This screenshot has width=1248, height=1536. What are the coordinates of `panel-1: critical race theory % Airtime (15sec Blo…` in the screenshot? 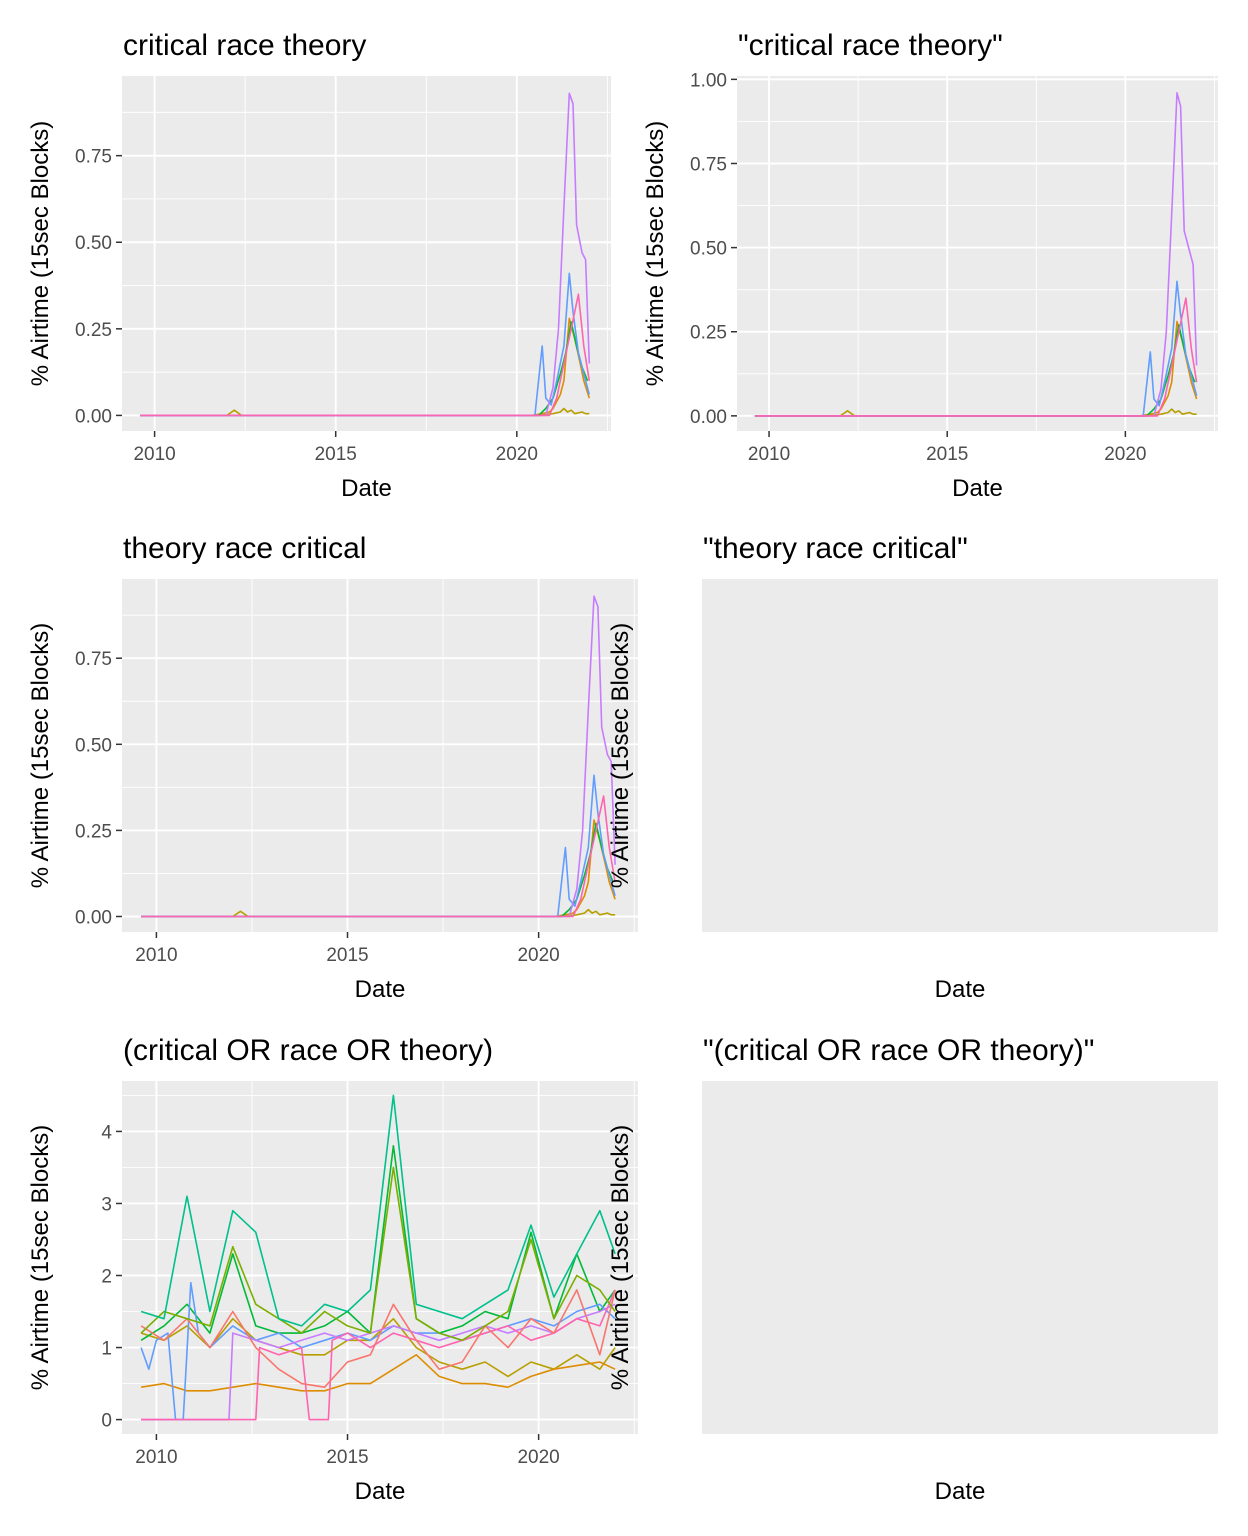 It's located at (319, 265).